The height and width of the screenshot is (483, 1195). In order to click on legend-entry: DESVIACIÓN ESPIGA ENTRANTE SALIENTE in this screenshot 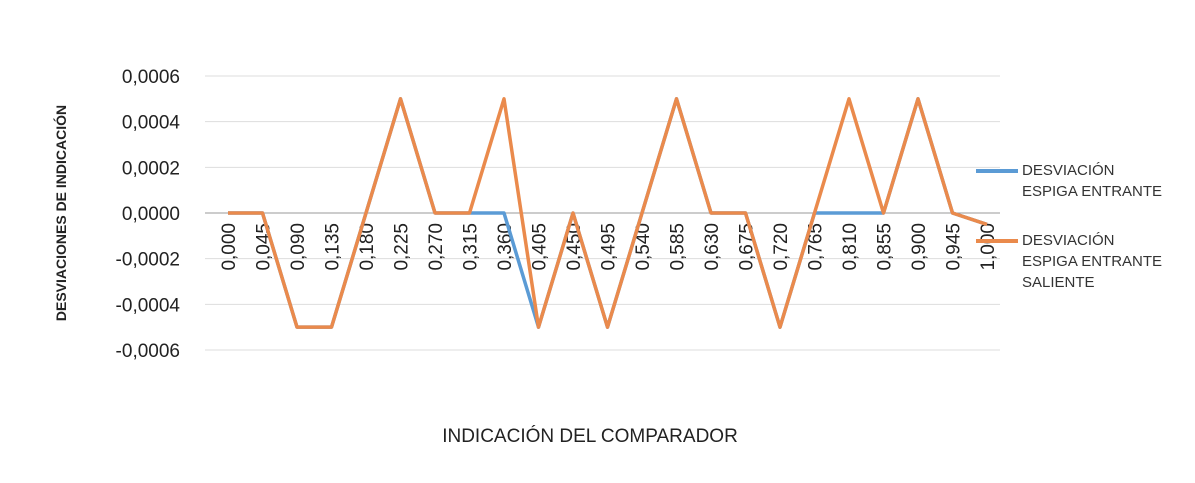, I will do `click(1074, 261)`.